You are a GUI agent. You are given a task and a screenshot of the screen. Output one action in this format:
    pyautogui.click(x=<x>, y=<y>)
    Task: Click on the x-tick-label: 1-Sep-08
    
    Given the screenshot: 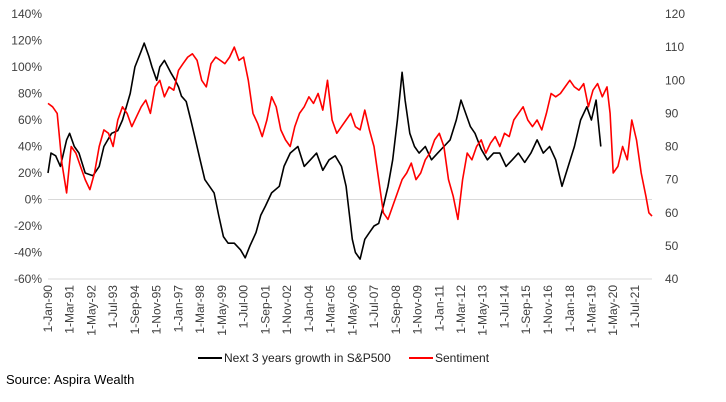 What is the action you would take?
    pyautogui.click(x=396, y=310)
    